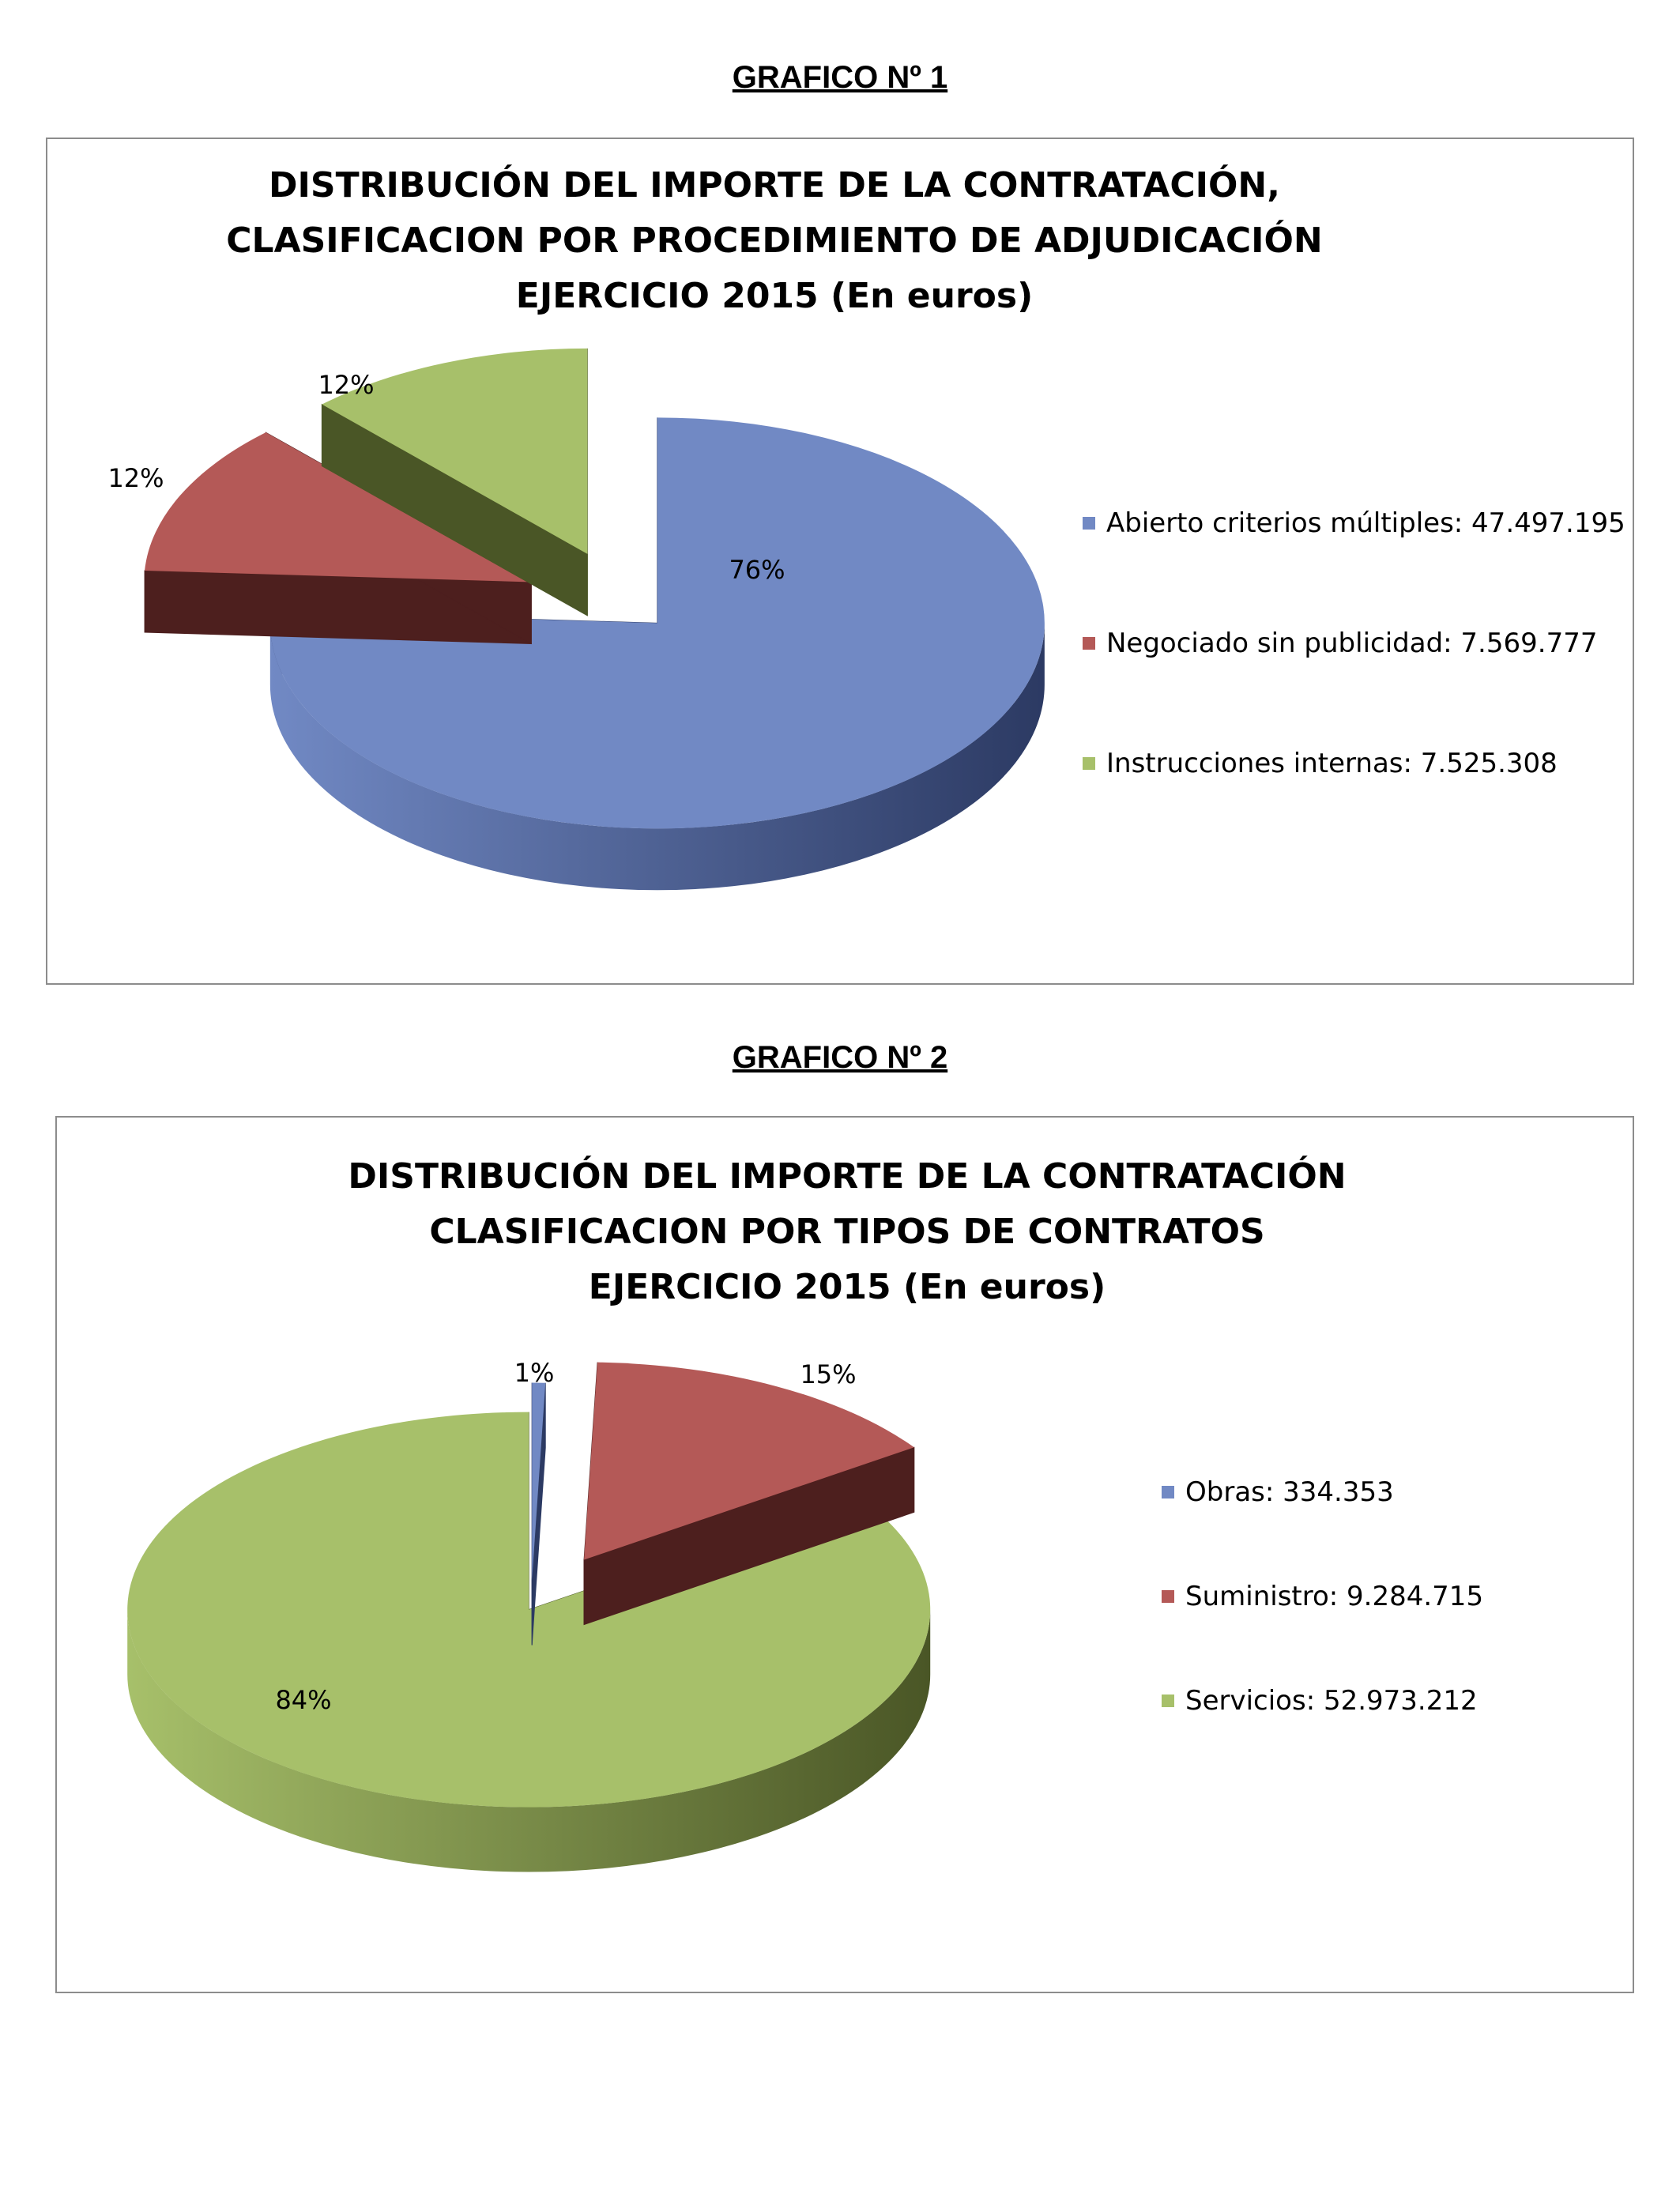 The image size is (1680, 2194). I want to click on chart1-percent-label-instrucciones: 12%, so click(346, 385).